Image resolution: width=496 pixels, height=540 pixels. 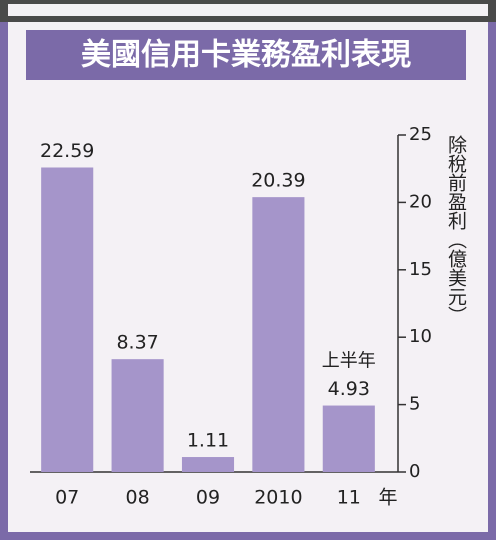 What do you see at coordinates (138, 498) in the screenshot?
I see `x-tick-label: 08` at bounding box center [138, 498].